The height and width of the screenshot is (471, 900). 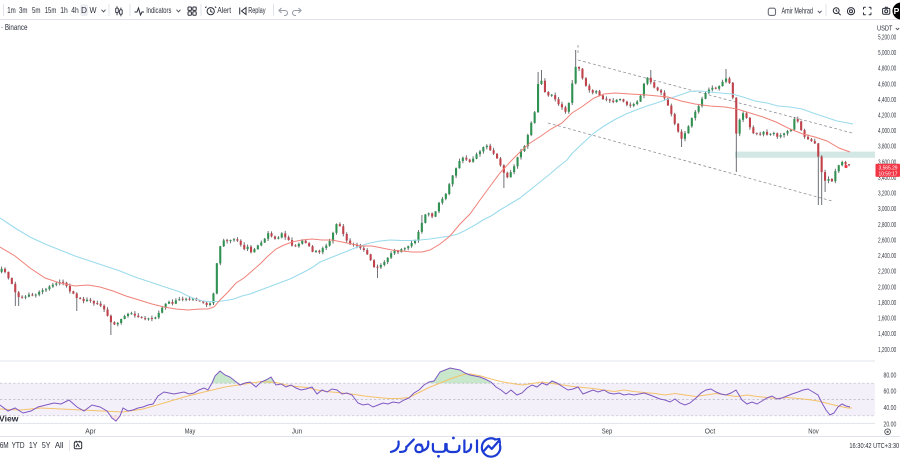 What do you see at coordinates (813, 432) in the screenshot?
I see `svg-text: Nov` at bounding box center [813, 432].